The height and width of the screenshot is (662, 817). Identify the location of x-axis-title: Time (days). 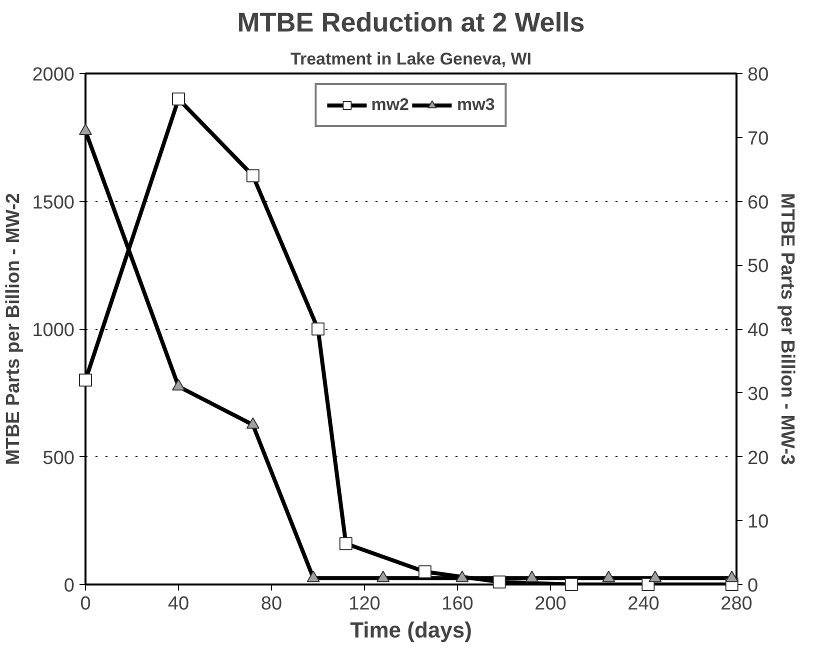
(411, 630).